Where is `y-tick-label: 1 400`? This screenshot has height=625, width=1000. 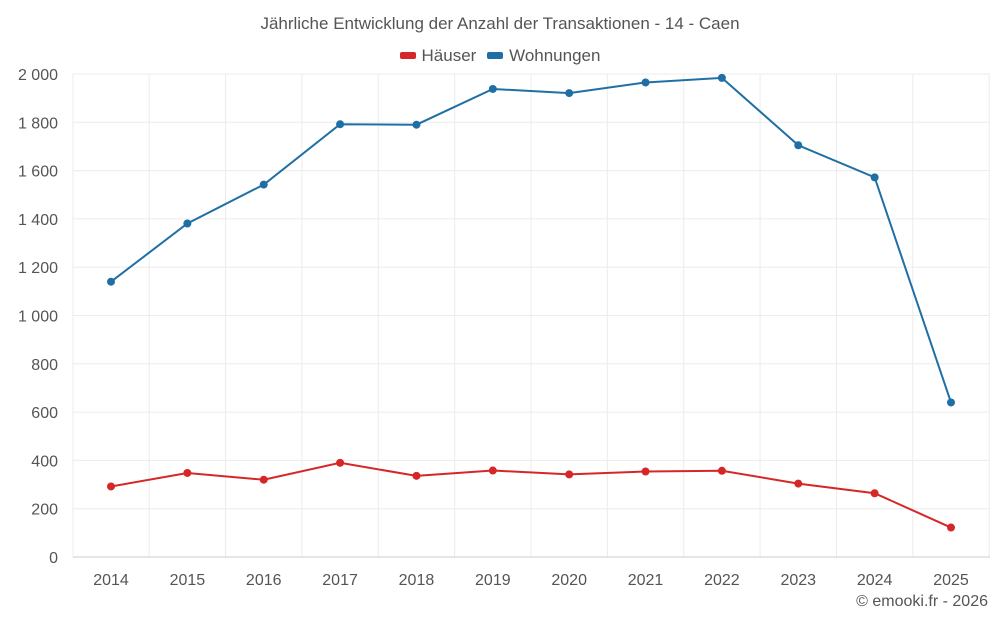
y-tick-label: 1 400 is located at coordinates (38, 220).